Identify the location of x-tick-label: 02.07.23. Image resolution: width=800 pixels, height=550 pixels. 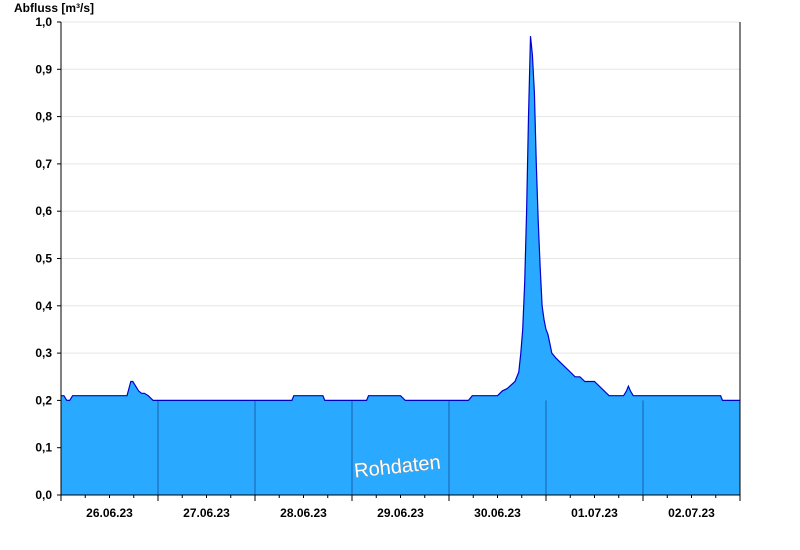
(691, 513).